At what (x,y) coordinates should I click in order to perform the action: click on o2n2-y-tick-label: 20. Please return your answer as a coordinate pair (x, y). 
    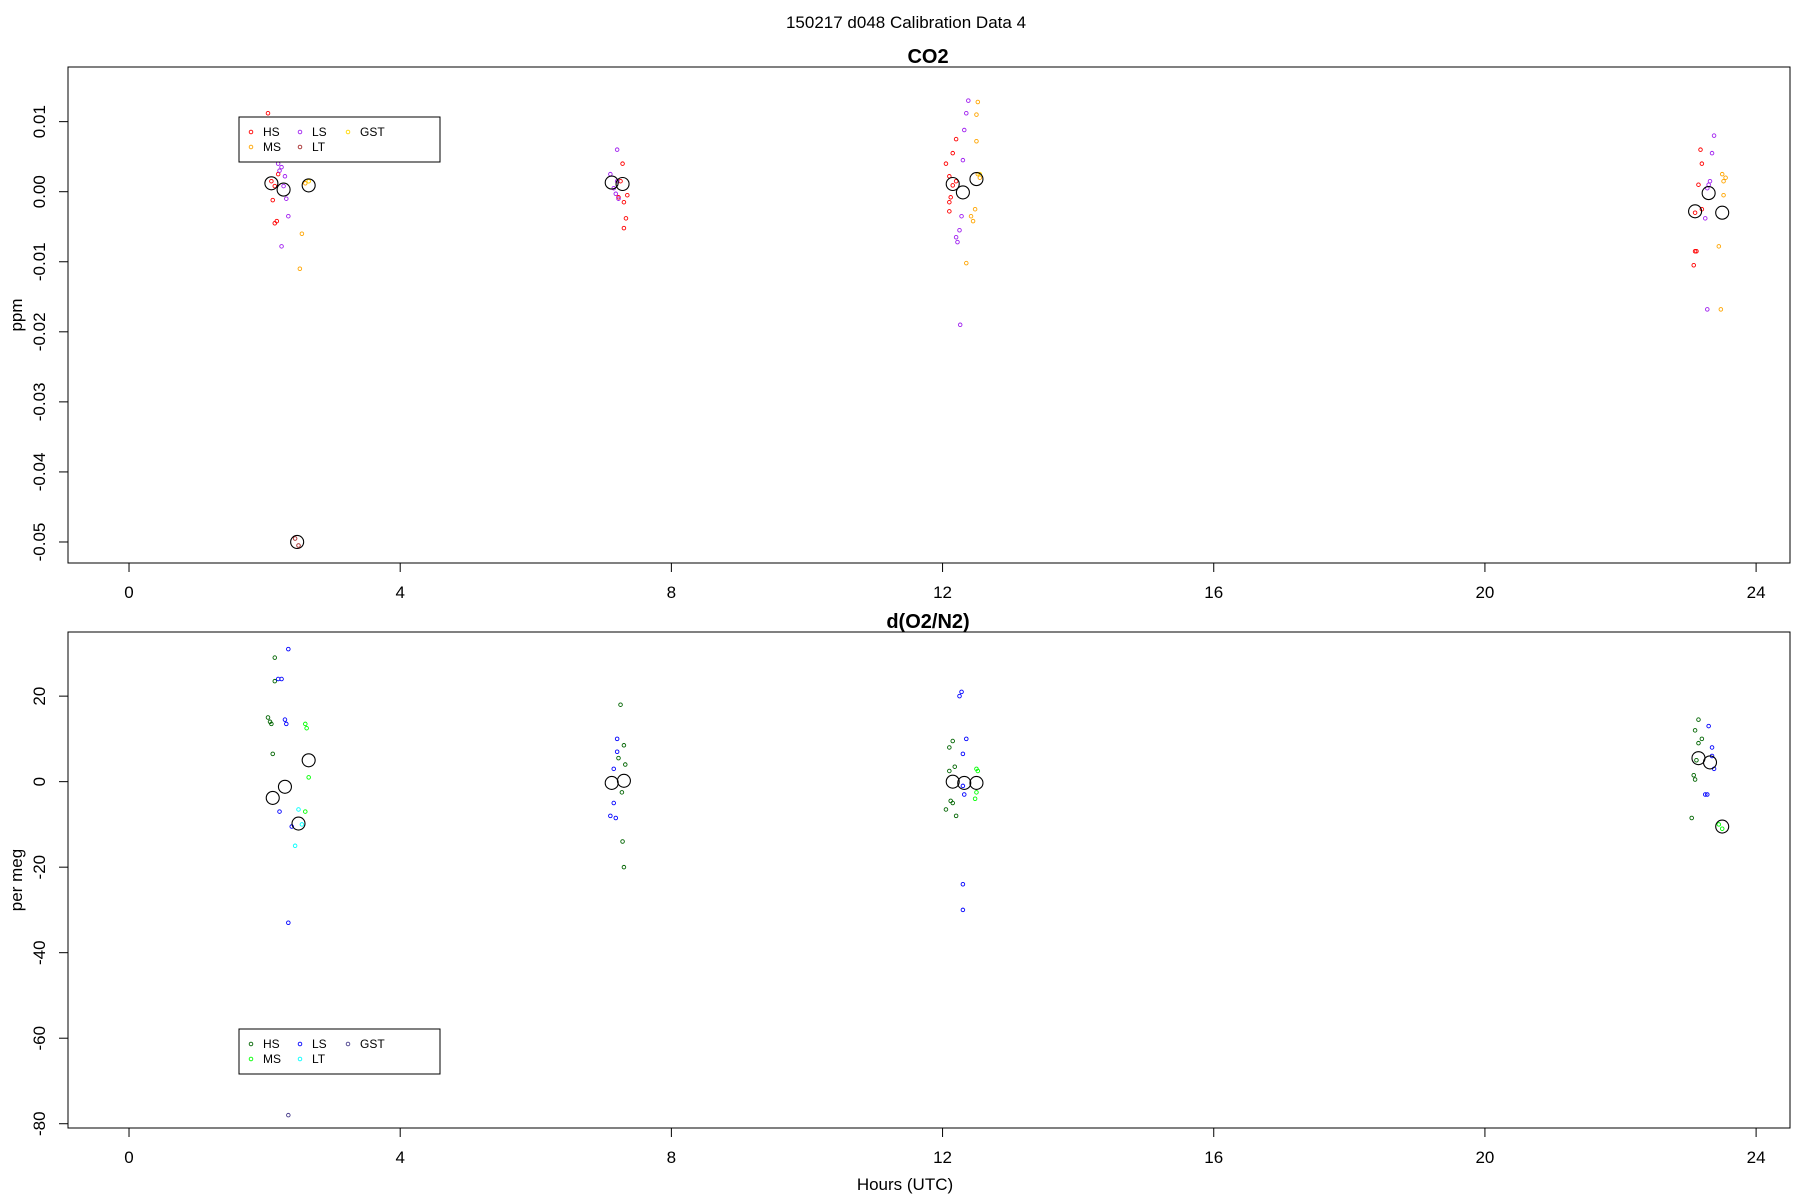
    Looking at the image, I should click on (39, 696).